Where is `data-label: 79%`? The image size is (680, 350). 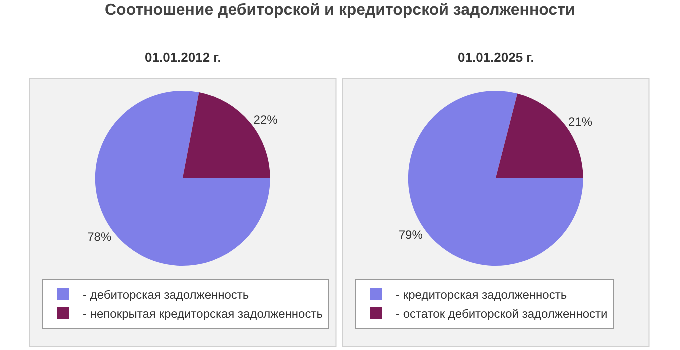
data-label: 79% is located at coordinates (411, 235).